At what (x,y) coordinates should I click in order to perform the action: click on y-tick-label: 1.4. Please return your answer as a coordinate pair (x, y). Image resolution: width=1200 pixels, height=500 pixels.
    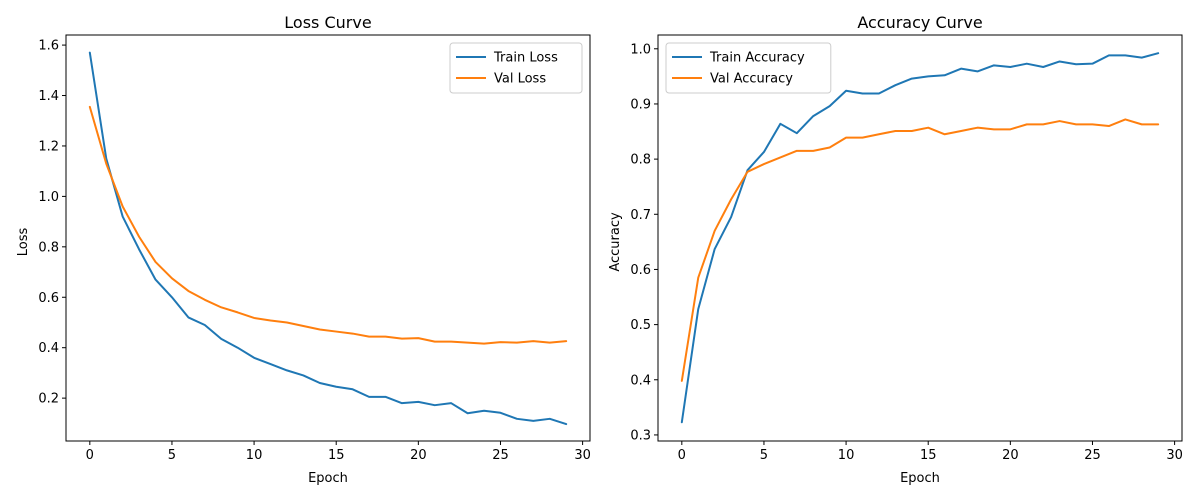
    Looking at the image, I should click on (48, 96).